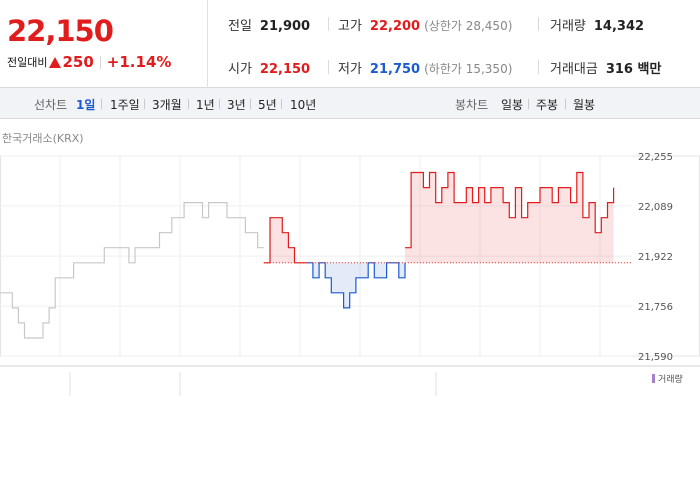 This screenshot has height=490, width=700. What do you see at coordinates (55, 62) in the screenshot?
I see `up-triangle-icon` at bounding box center [55, 62].